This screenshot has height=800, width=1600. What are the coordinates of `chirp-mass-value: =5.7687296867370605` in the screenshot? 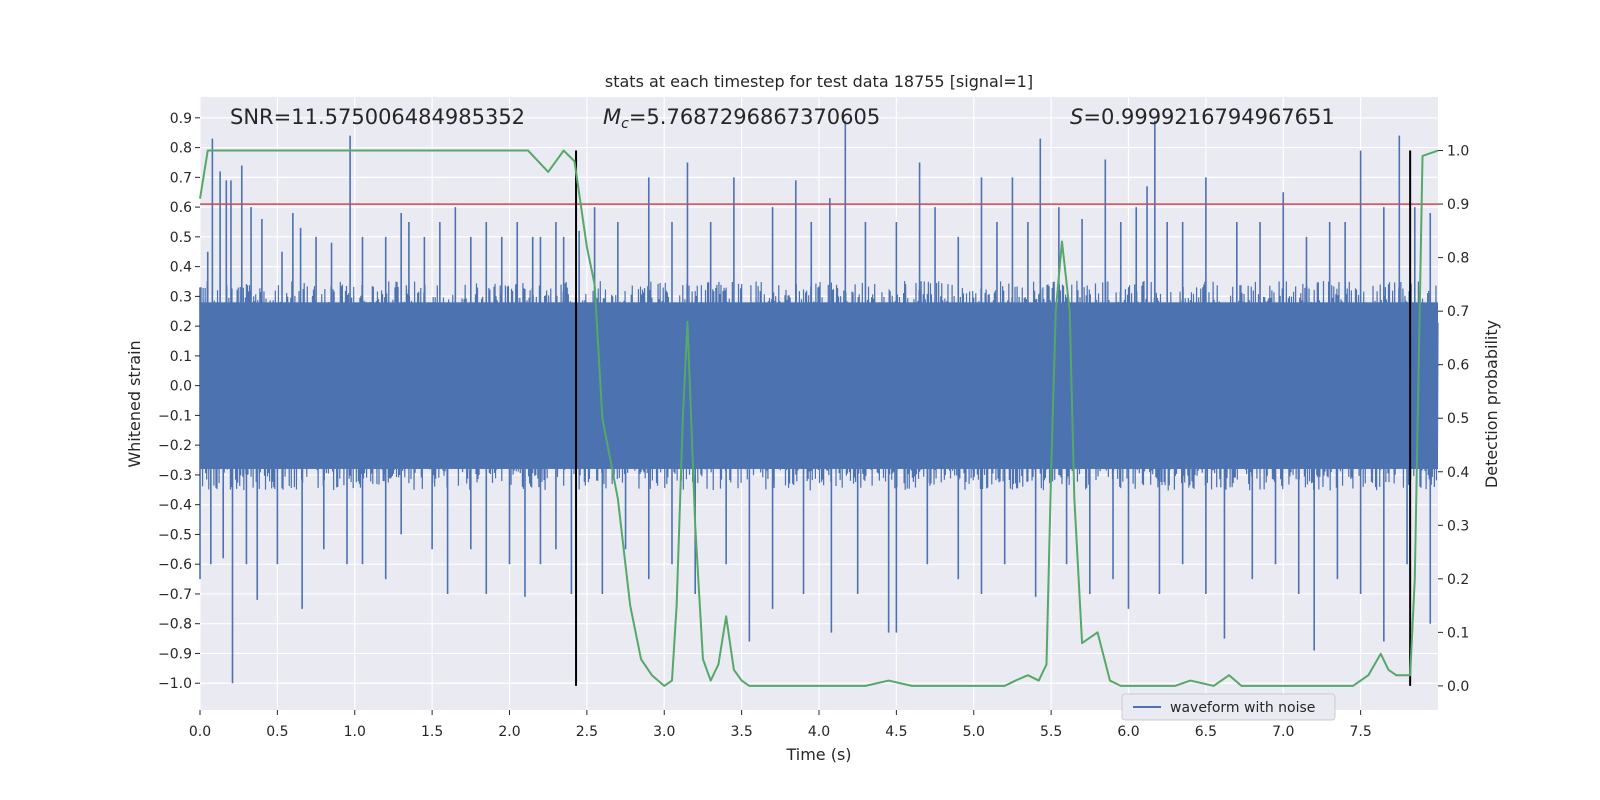 It's located at (754, 117).